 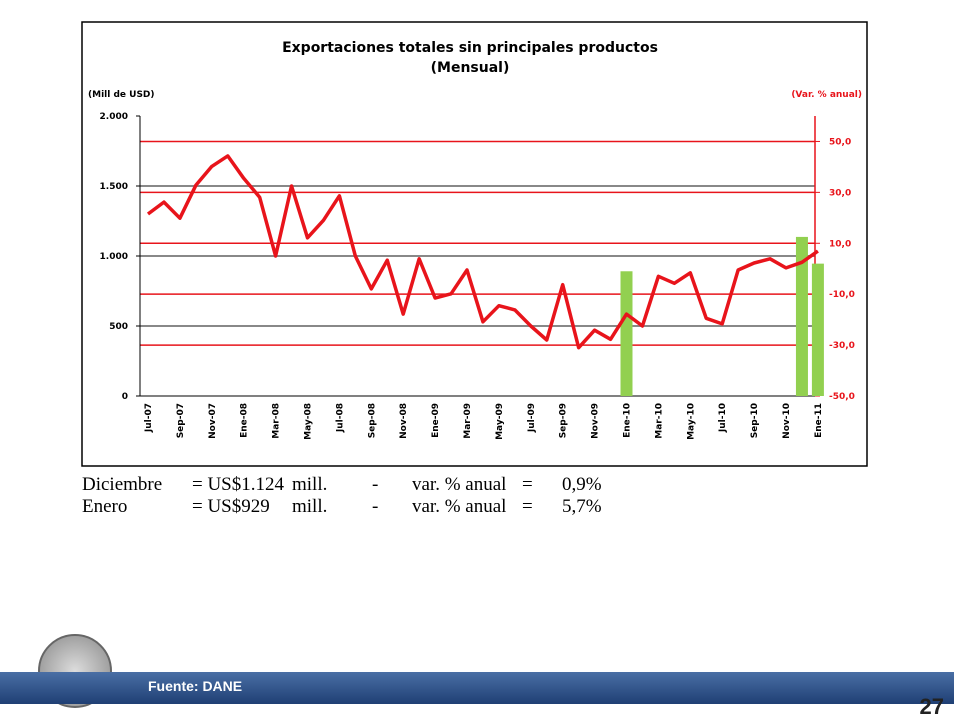 What do you see at coordinates (114, 257) in the screenshot?
I see `y-tick-label: 1.000` at bounding box center [114, 257].